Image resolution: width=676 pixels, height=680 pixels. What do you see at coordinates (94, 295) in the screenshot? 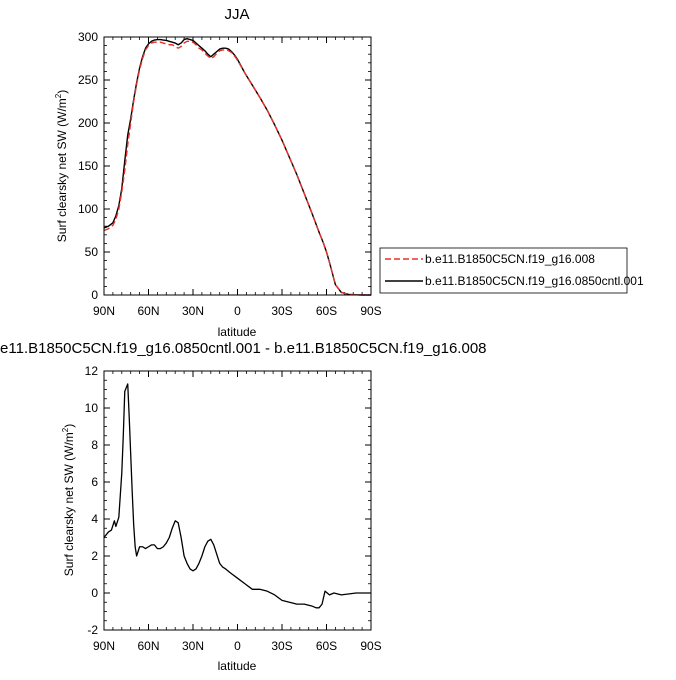
I see `top-y-tick-label: 0` at bounding box center [94, 295].